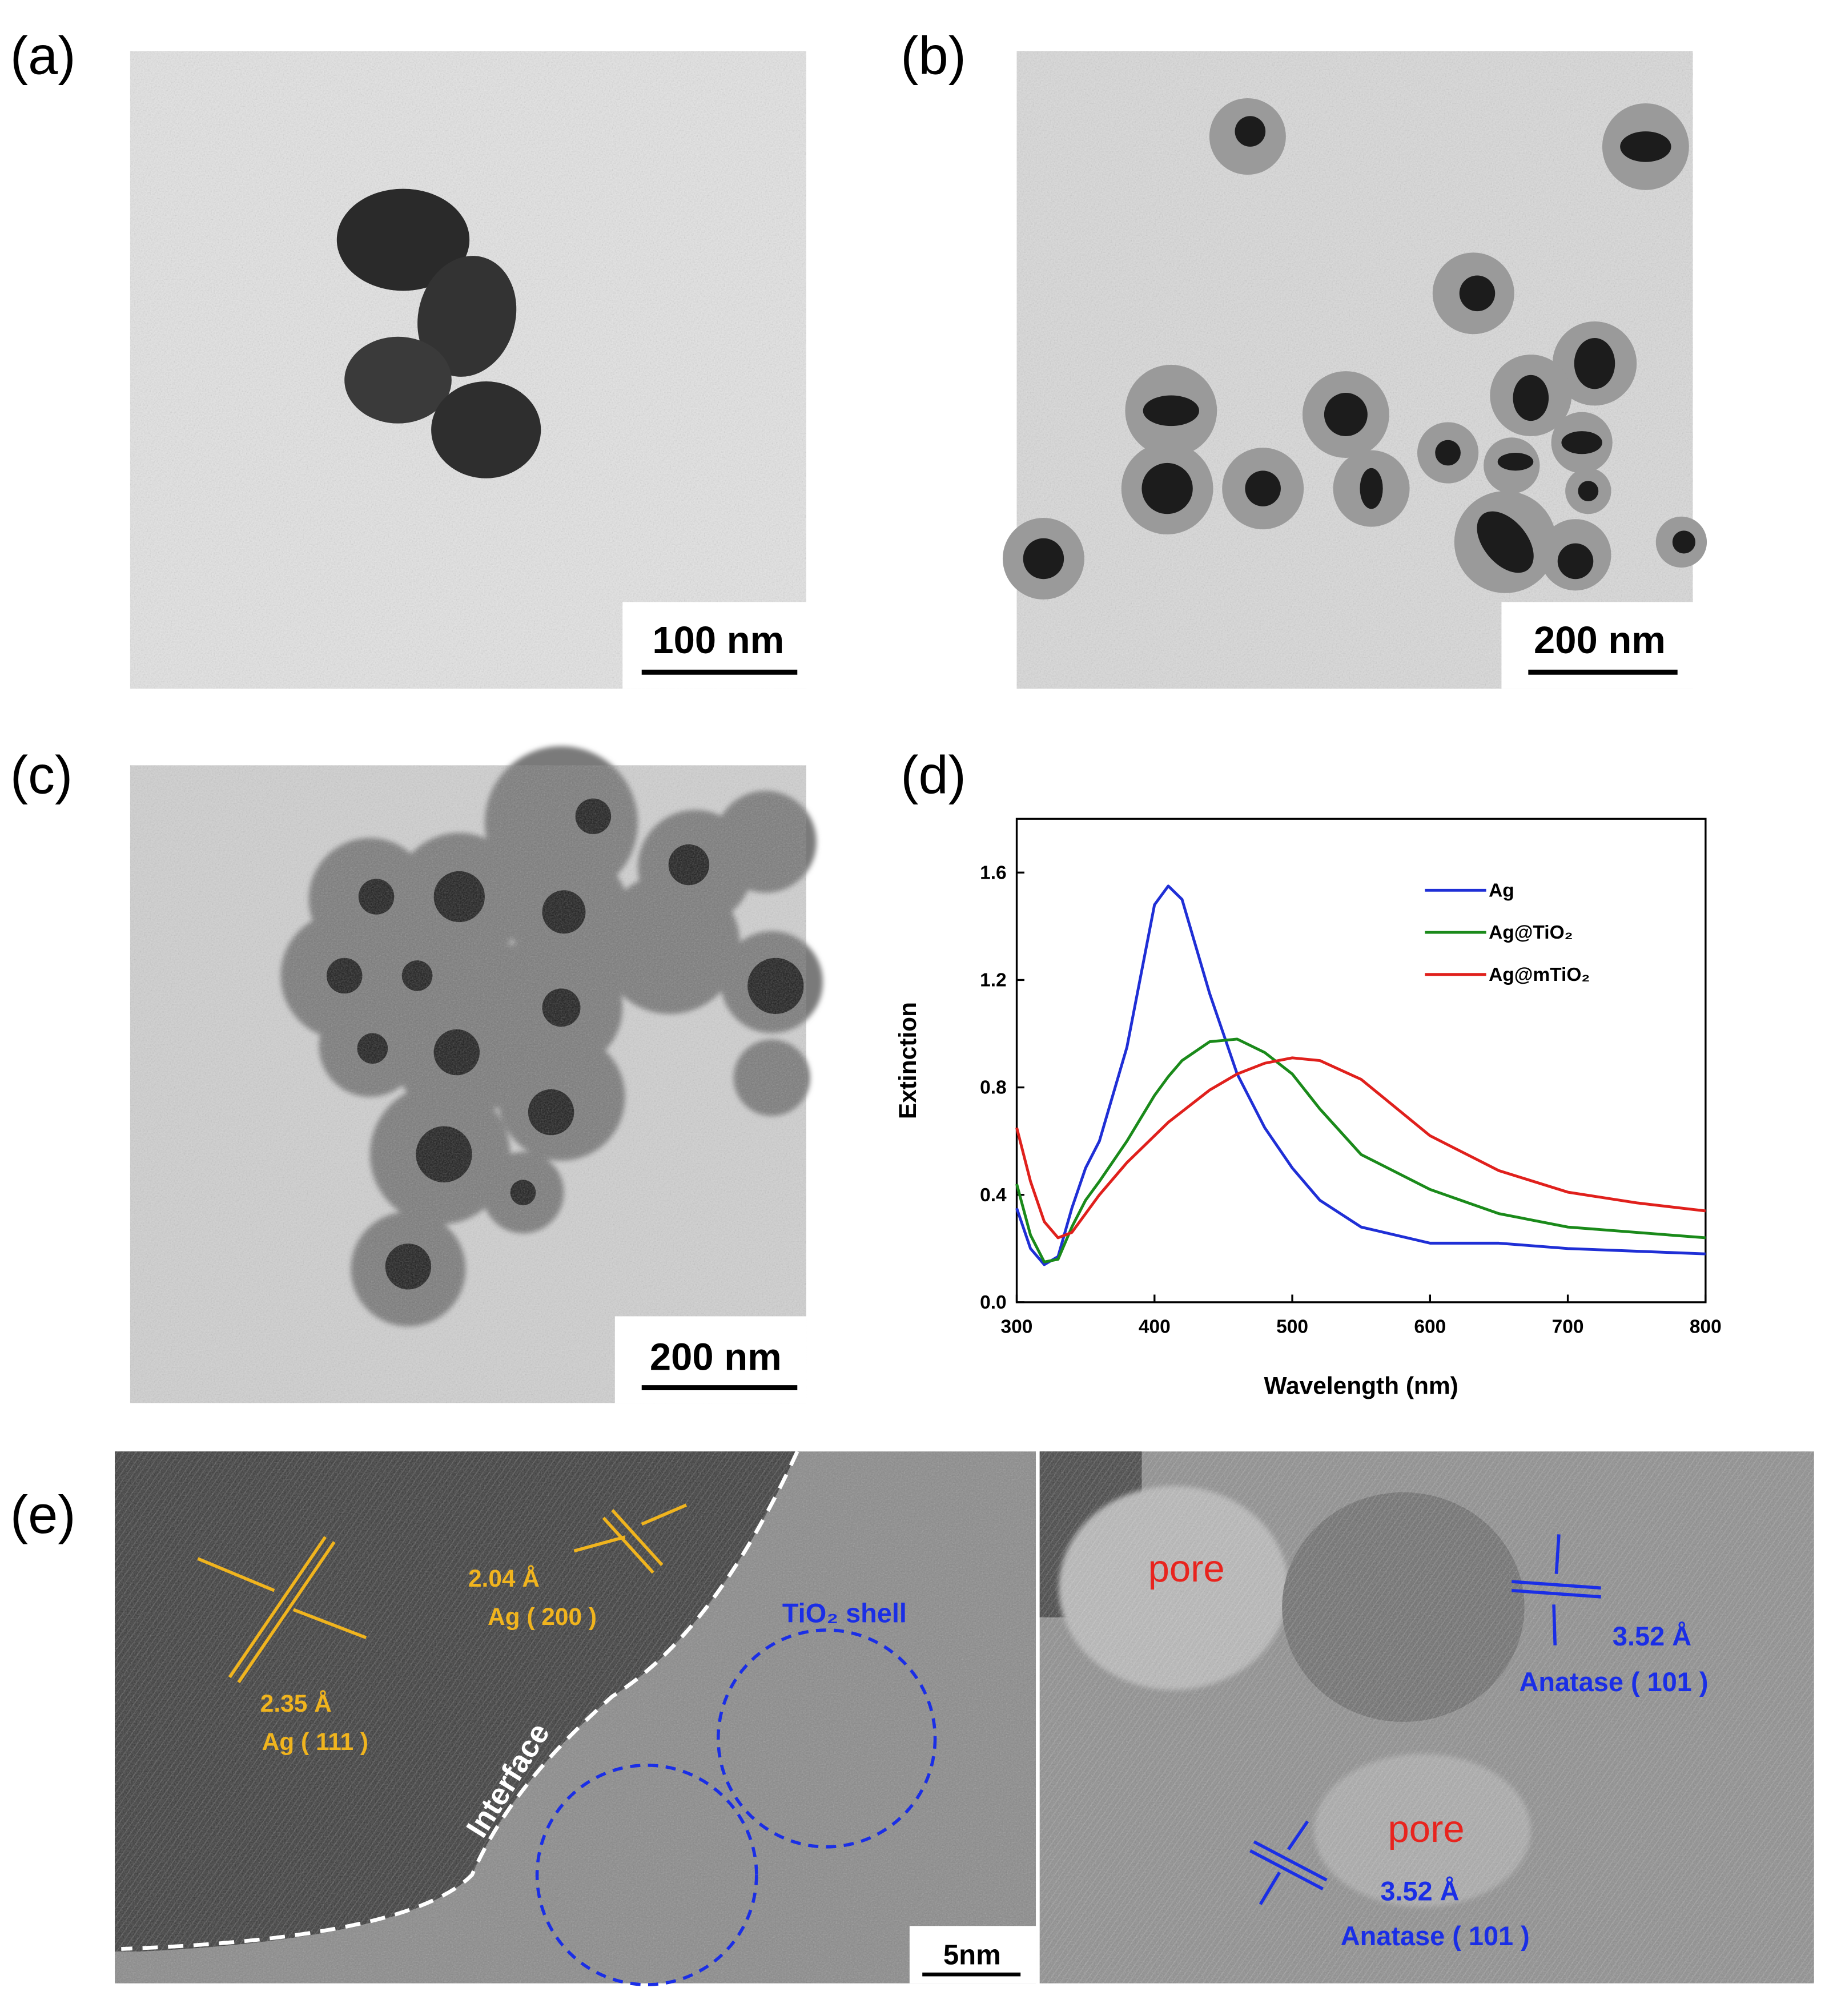 The height and width of the screenshot is (2016, 1837). Describe the element at coordinates (542, 1616) in the screenshot. I see `lattice-plane: Ag ( 200 )` at that location.